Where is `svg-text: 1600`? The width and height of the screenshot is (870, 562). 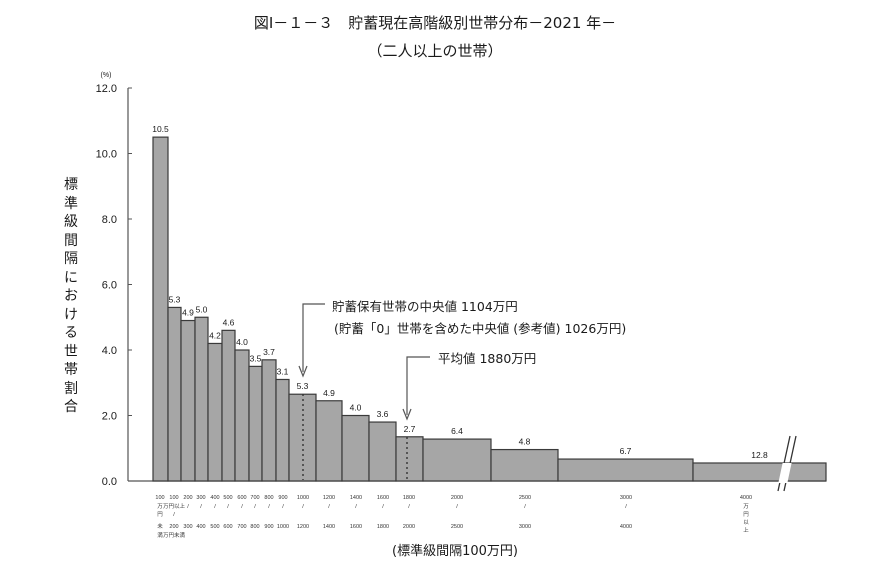 svg-text: 1600 is located at coordinates (356, 527).